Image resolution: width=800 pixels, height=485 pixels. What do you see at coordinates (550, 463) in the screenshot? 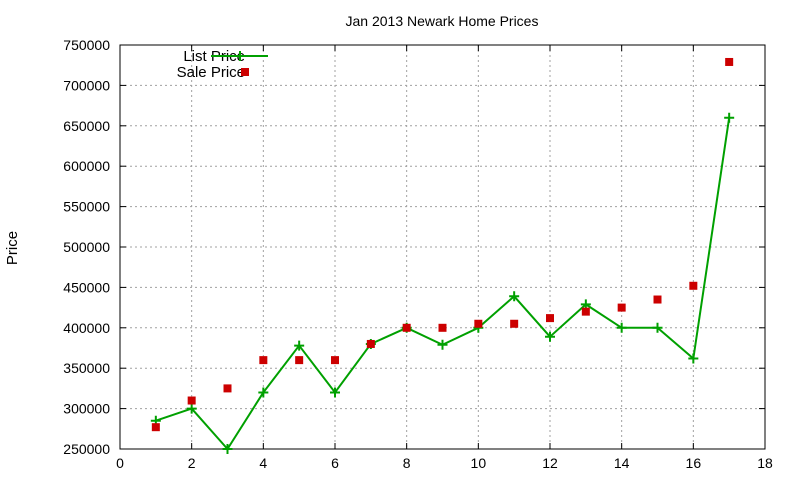
I see `x-tick-label: 12` at bounding box center [550, 463].